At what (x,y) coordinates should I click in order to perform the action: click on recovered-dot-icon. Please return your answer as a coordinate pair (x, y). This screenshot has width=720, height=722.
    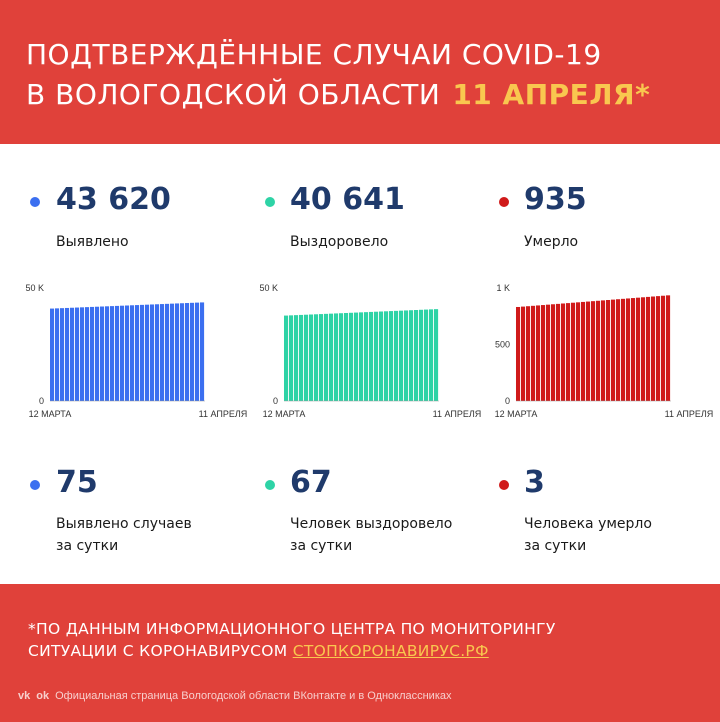
    Looking at the image, I should click on (270, 202).